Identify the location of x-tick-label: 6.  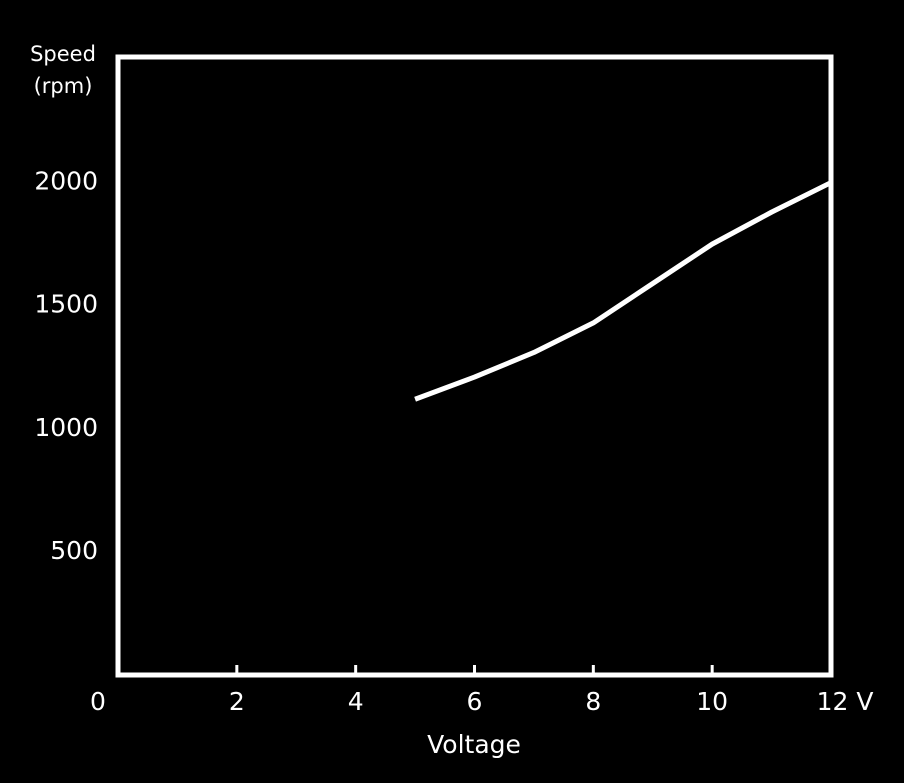
(475, 701).